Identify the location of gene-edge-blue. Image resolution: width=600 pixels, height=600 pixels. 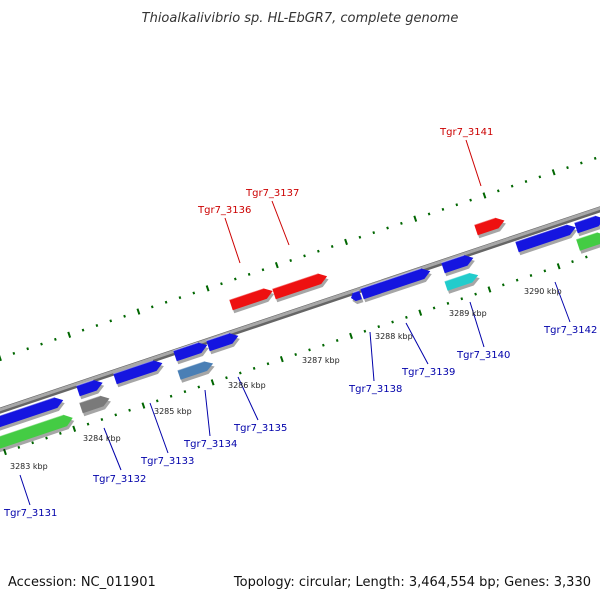
(587, 226).